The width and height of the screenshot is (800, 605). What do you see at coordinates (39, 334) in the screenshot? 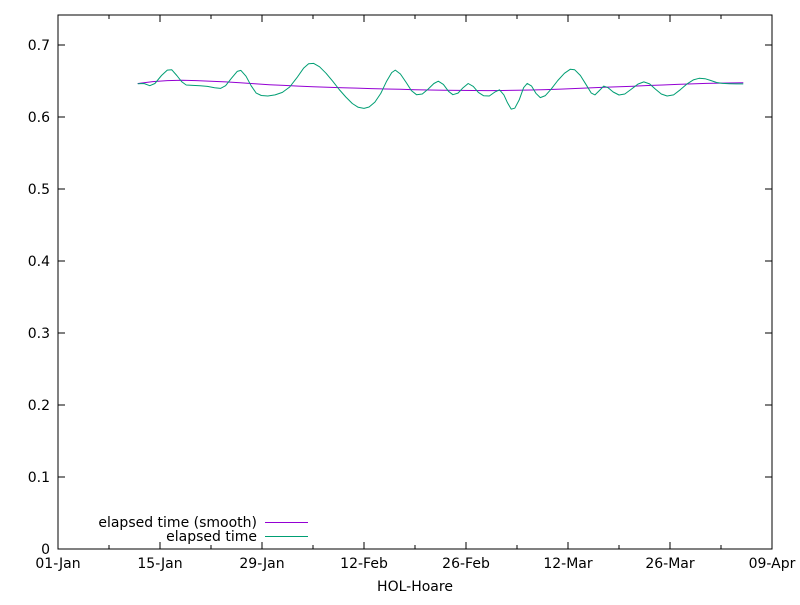
I see `y-tick-label: 0.3` at bounding box center [39, 334].